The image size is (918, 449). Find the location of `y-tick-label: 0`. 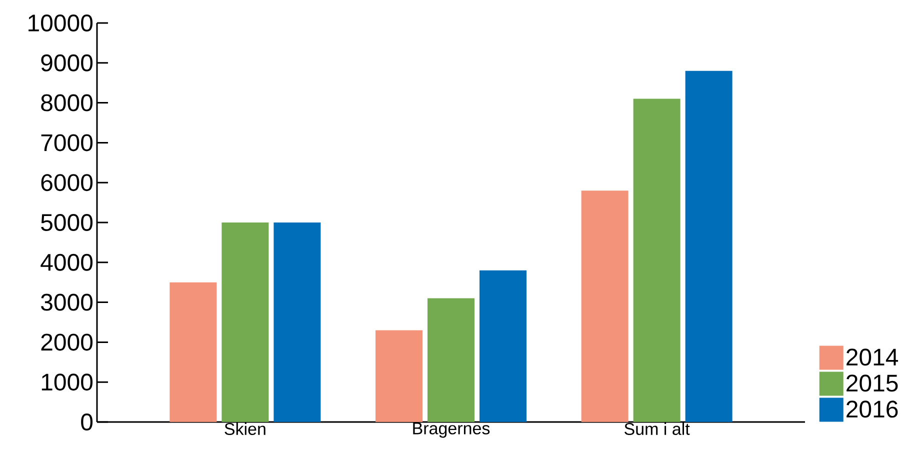

y-tick-label: 0 is located at coordinates (87, 421).